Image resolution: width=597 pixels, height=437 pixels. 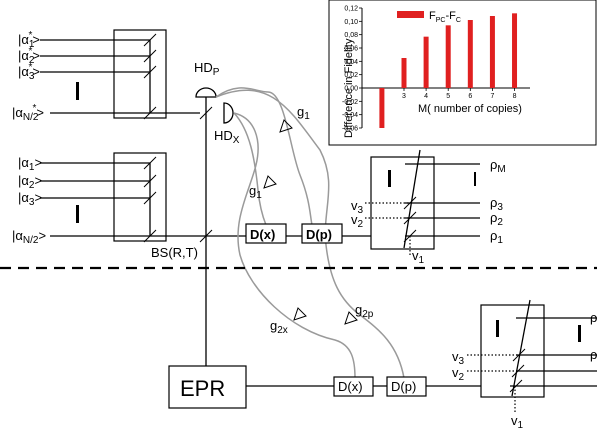 What do you see at coordinates (496, 219) in the screenshot?
I see `rho-2-label: ρ2` at bounding box center [496, 219].